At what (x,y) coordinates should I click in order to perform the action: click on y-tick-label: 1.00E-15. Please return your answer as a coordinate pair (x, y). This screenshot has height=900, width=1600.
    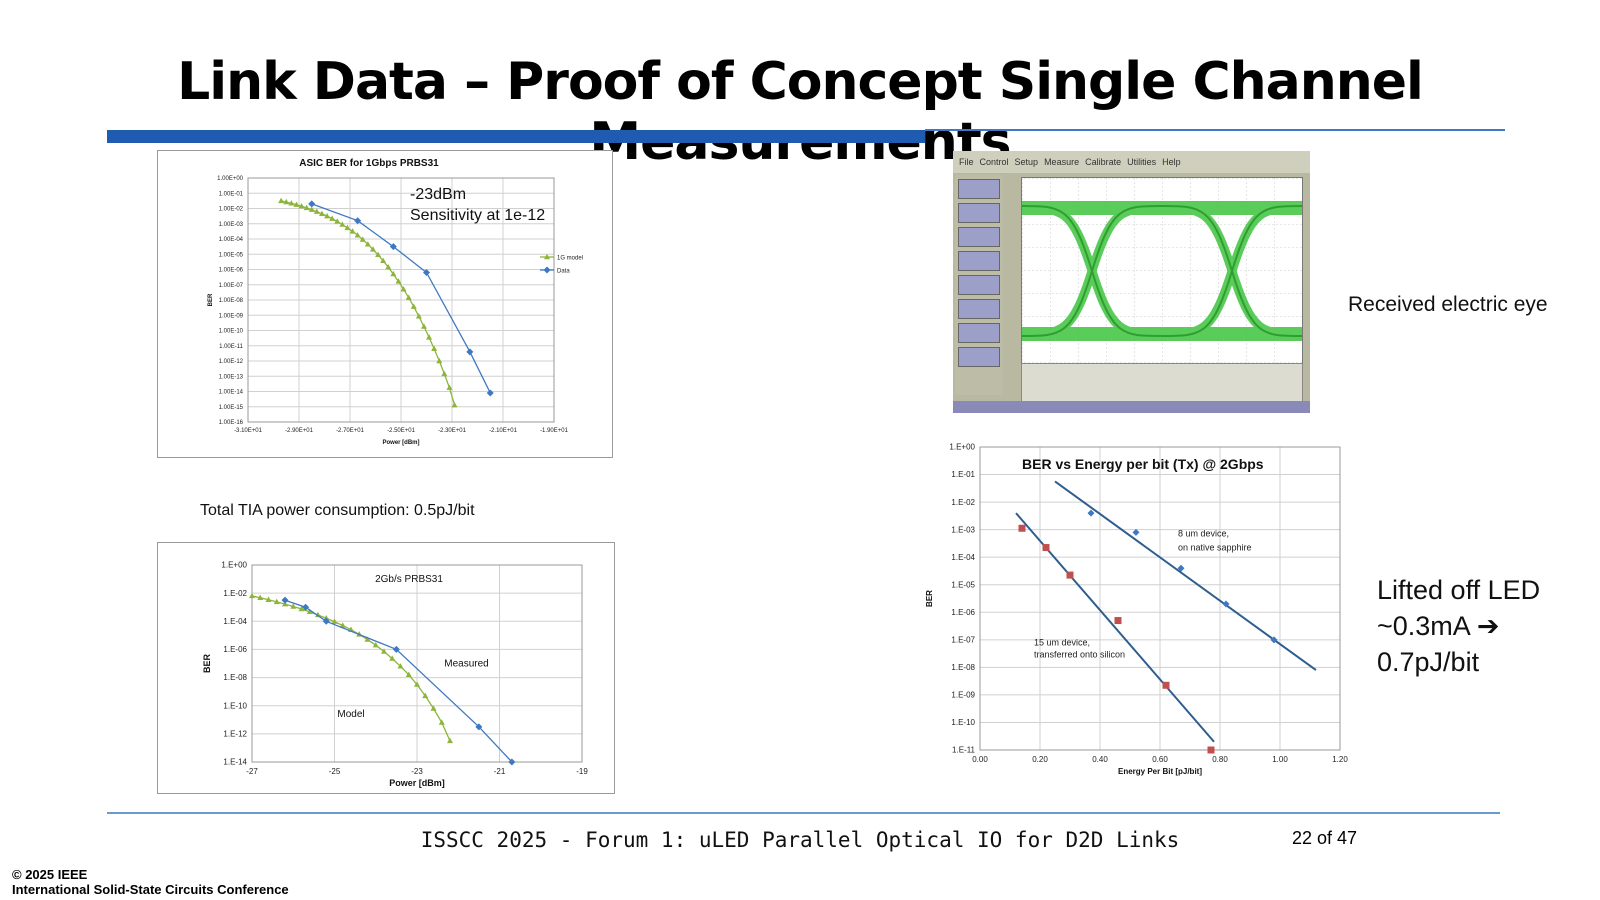
    Looking at the image, I should click on (231, 408).